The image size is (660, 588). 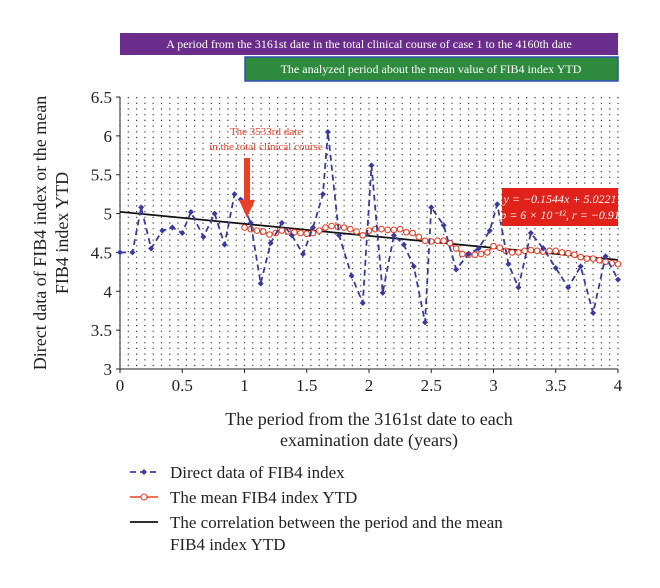 What do you see at coordinates (62, 233) in the screenshot?
I see `y-axis-title-line2: FIB4 index YTD` at bounding box center [62, 233].